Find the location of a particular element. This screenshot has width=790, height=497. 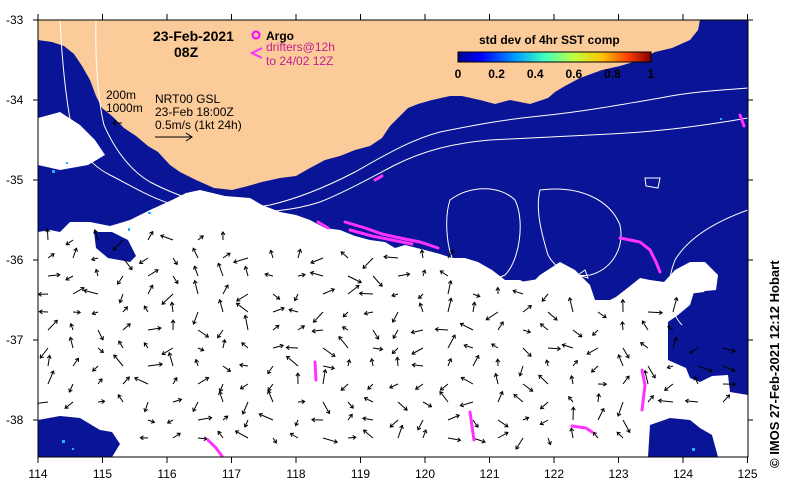

argo-marker-icon is located at coordinates (256, 35).